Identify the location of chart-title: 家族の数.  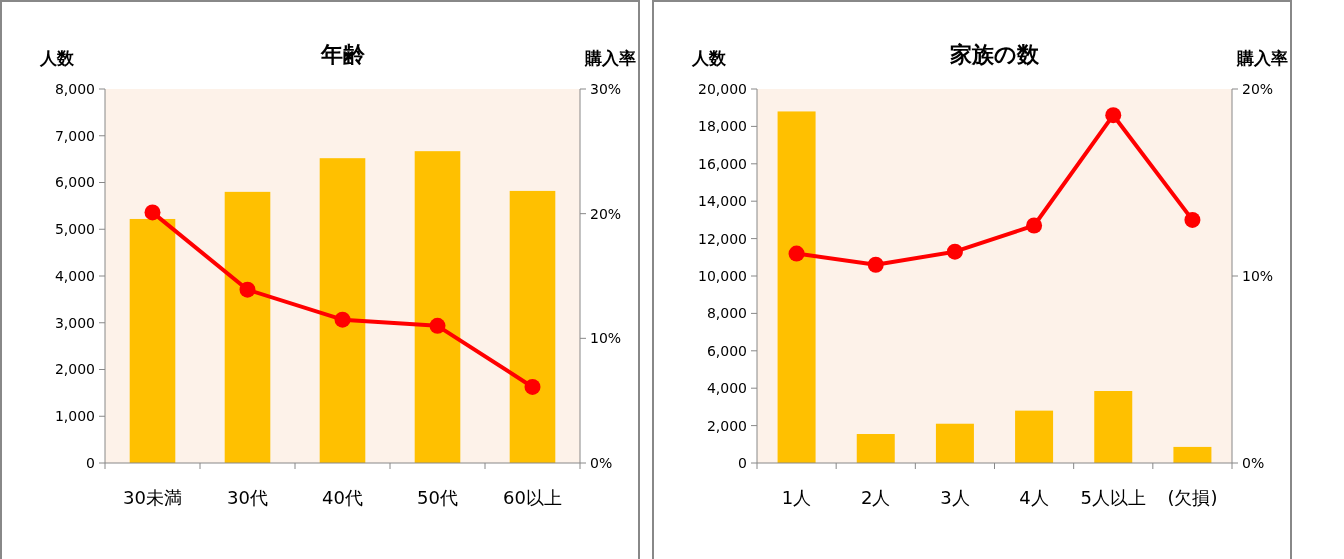
(994, 54).